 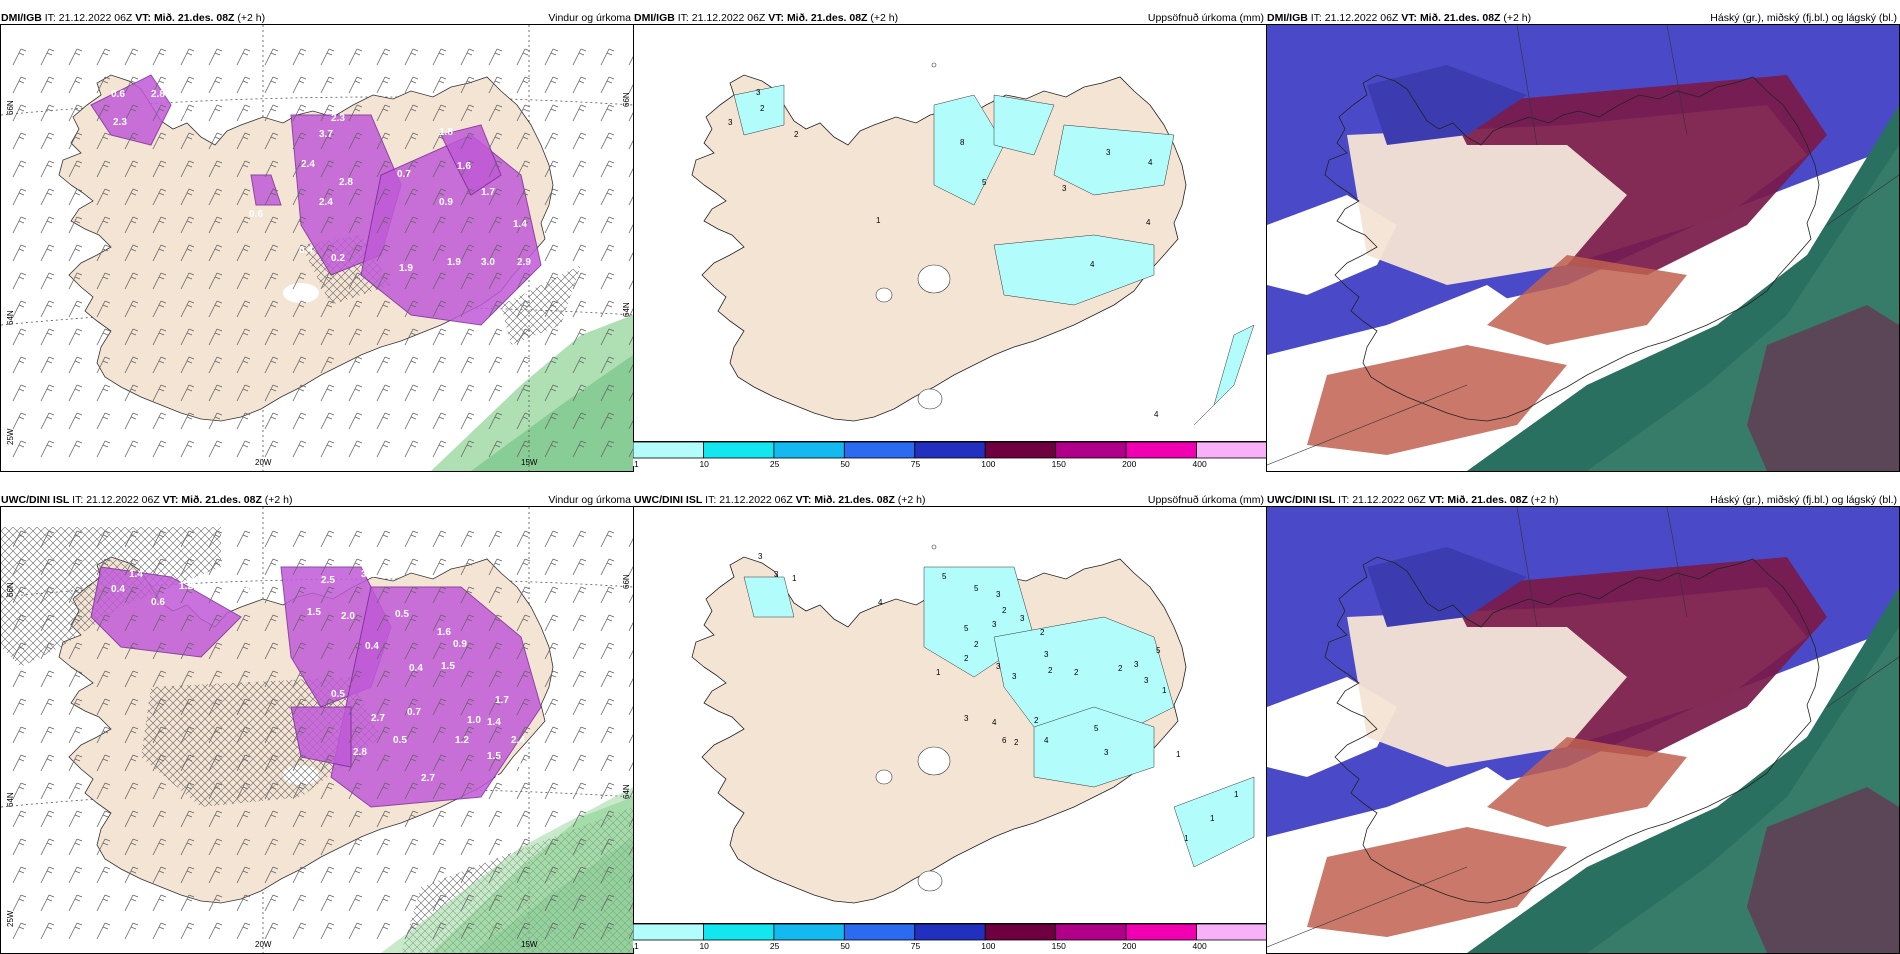 I want to click on model-name: UWC/DINI ISL, so click(x=1301, y=500).